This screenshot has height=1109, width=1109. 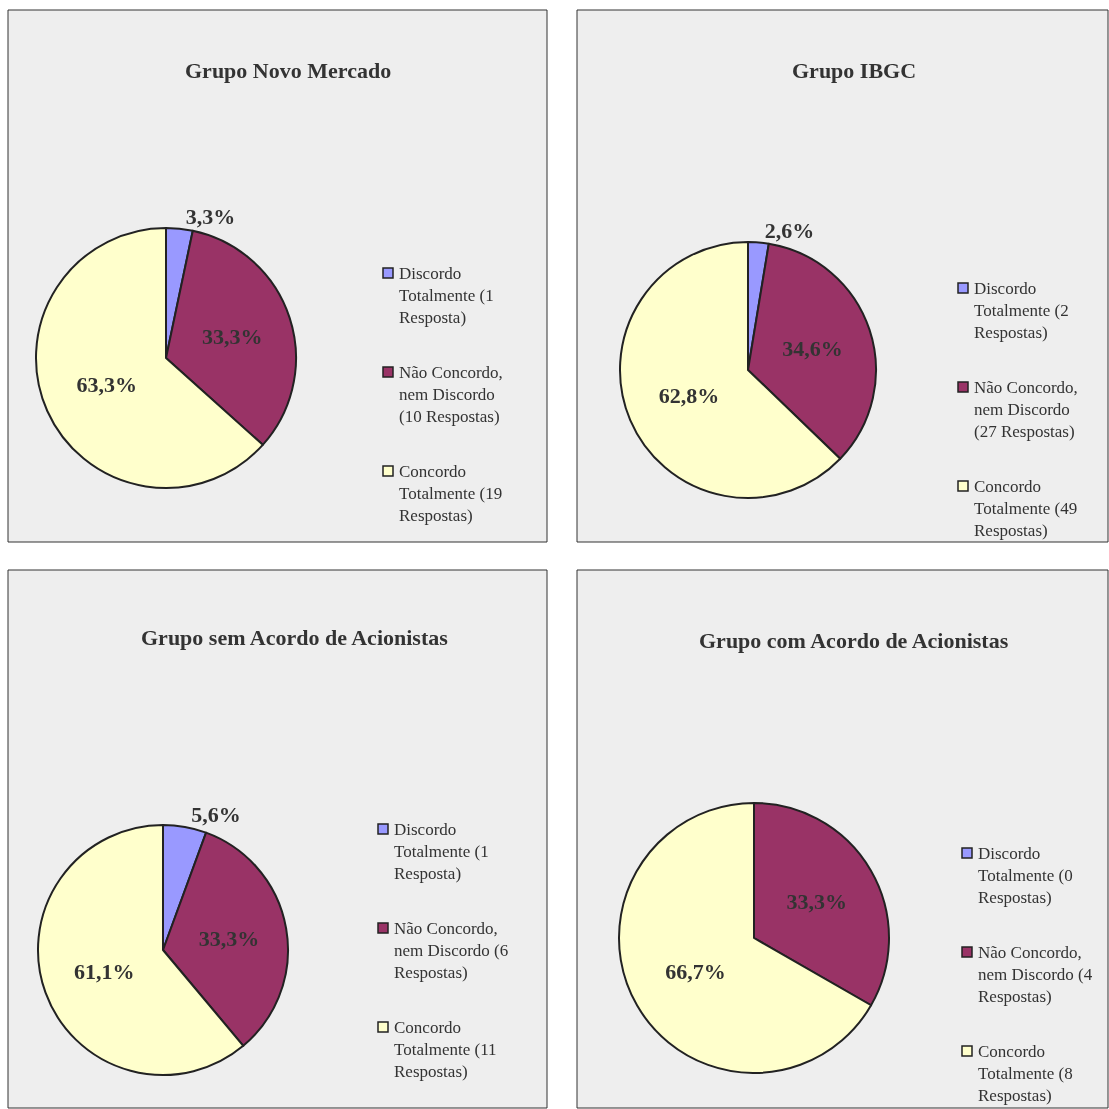 What do you see at coordinates (854, 640) in the screenshot?
I see `chart-title: Grupo com Acordo de Acionistas` at bounding box center [854, 640].